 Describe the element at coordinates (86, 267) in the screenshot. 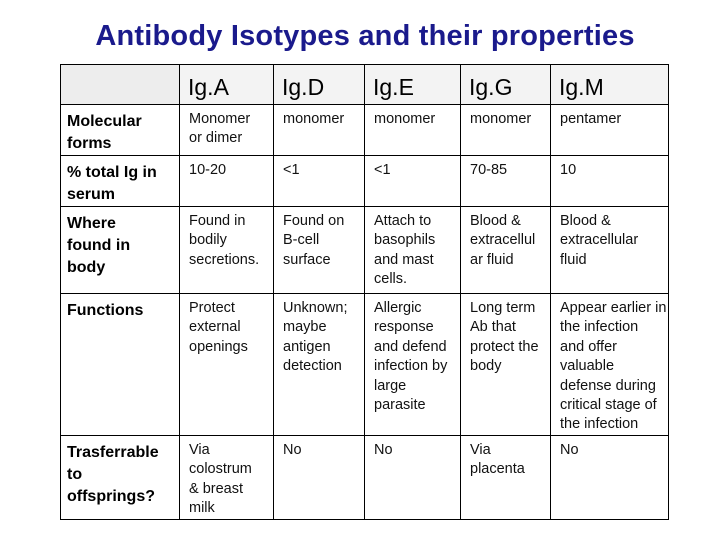

I see `row-header-line: body` at that location.